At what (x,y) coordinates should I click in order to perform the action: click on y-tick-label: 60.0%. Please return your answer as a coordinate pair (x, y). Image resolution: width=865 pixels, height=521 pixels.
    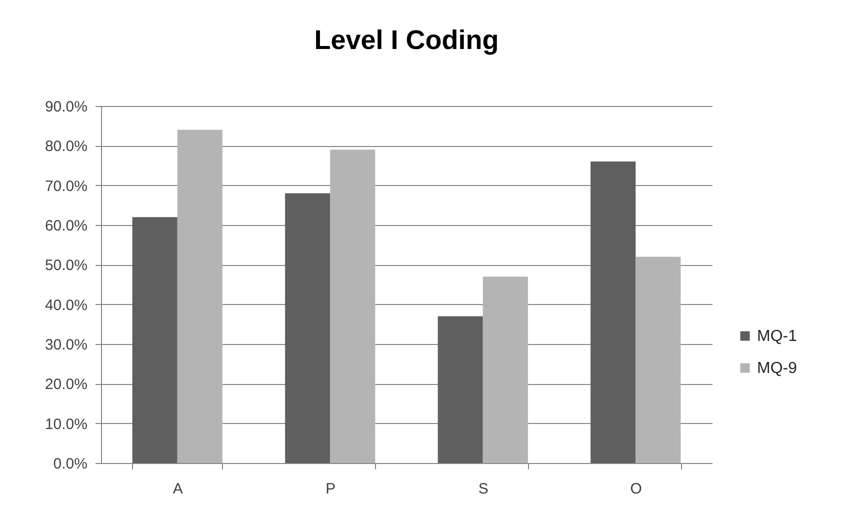
    Looking at the image, I should click on (66, 226).